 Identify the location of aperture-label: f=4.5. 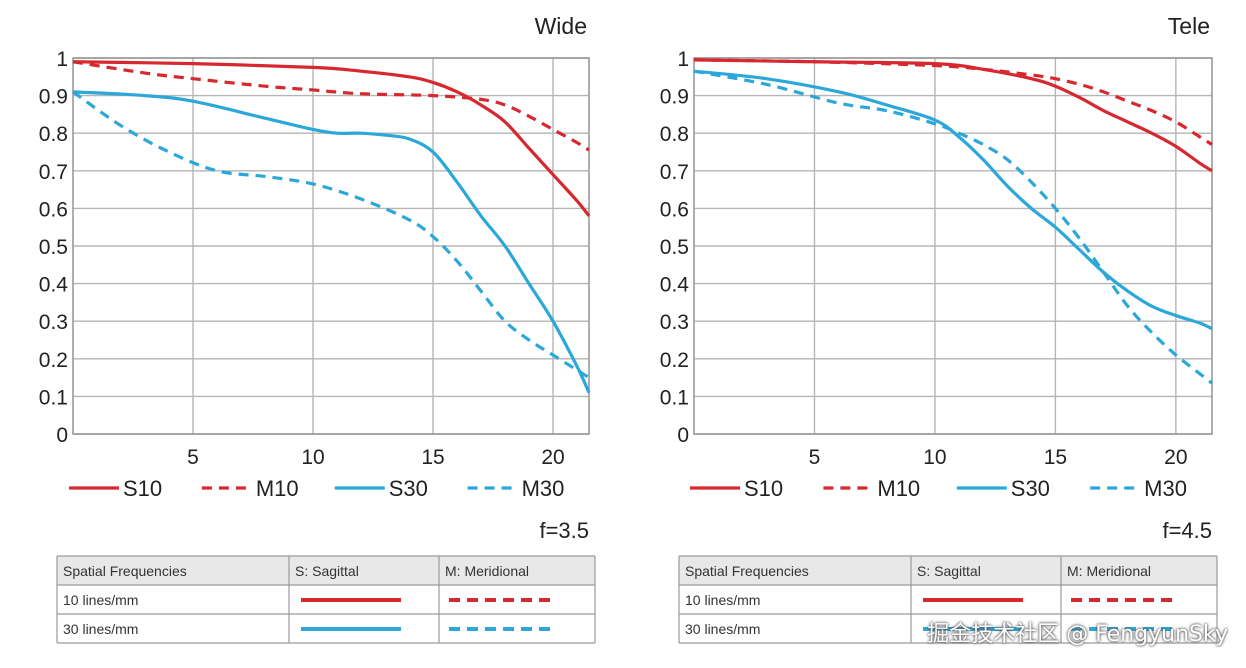
(1187, 530).